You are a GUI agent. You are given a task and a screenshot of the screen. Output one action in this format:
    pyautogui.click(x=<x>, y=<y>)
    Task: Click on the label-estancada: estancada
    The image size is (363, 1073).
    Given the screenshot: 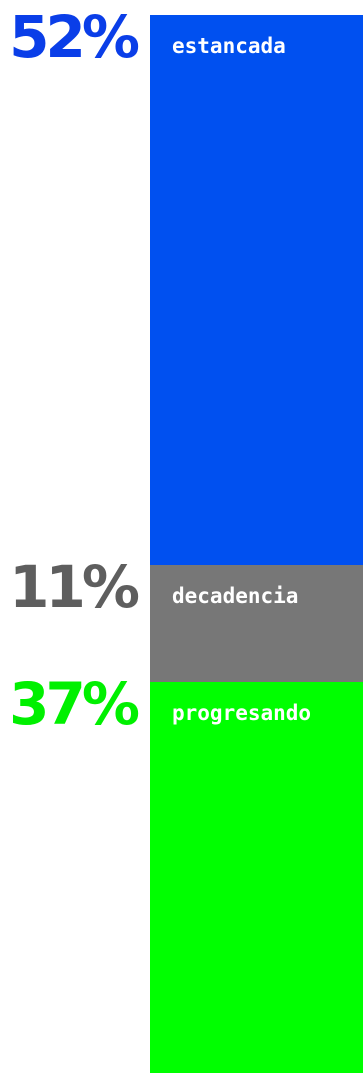 What is the action you would take?
    pyautogui.click(x=229, y=46)
    